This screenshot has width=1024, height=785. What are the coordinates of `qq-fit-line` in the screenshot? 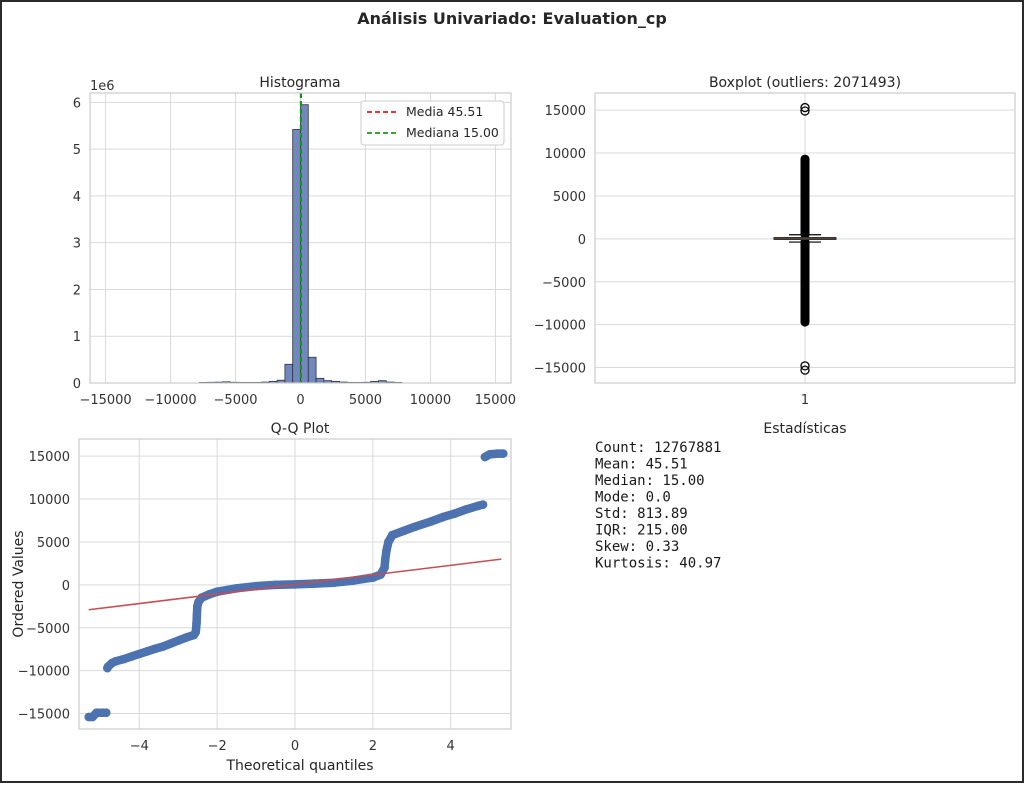 It's located at (295, 584).